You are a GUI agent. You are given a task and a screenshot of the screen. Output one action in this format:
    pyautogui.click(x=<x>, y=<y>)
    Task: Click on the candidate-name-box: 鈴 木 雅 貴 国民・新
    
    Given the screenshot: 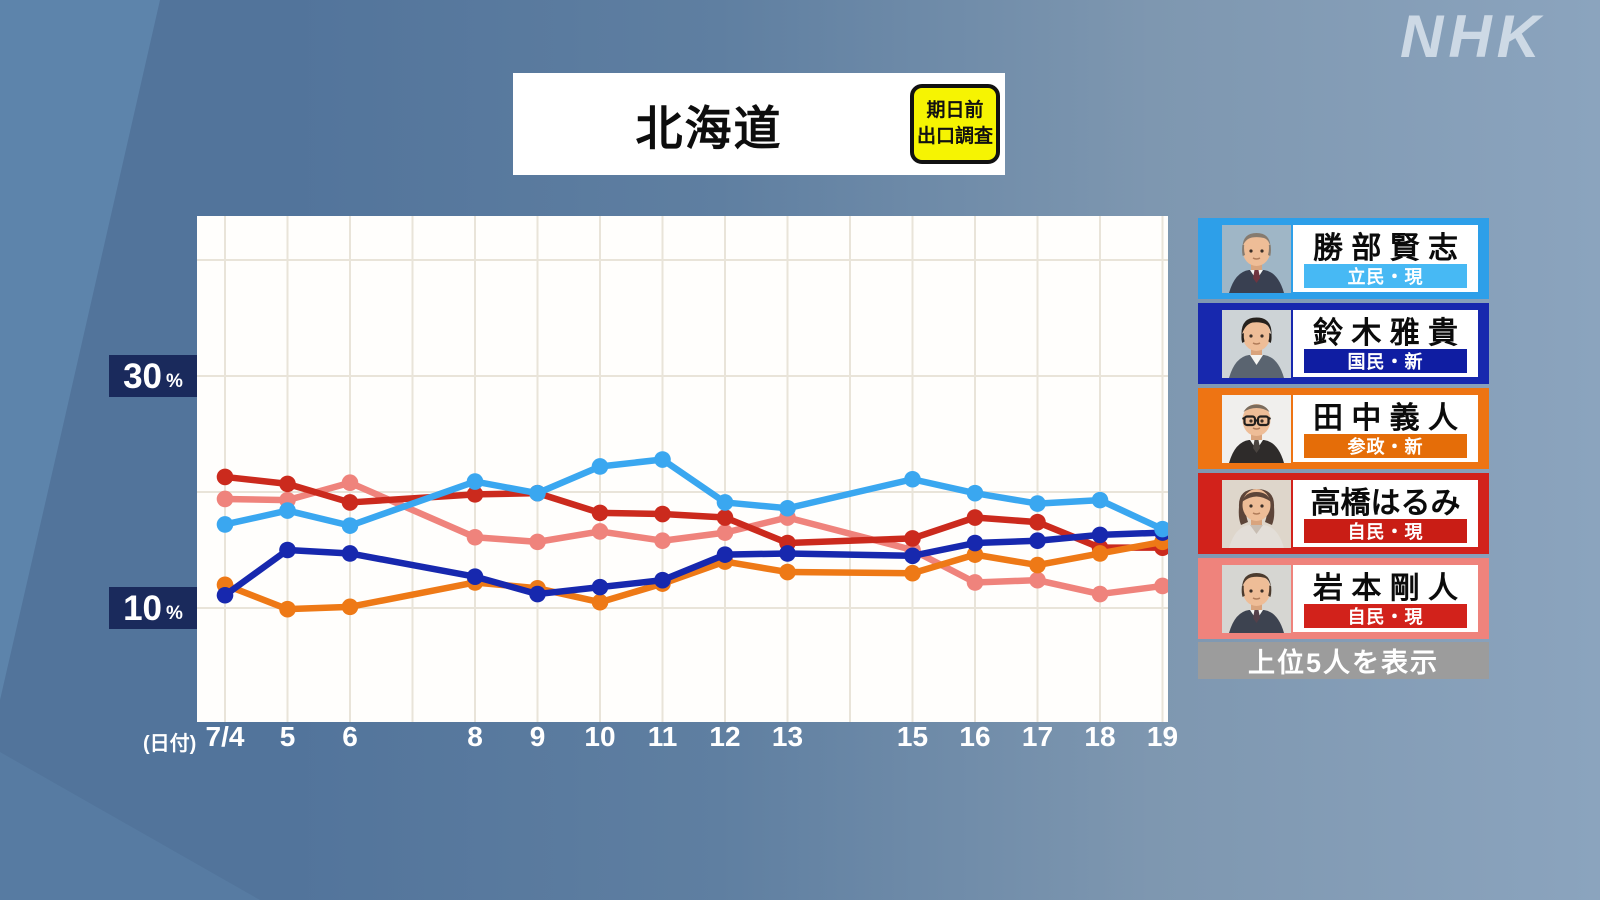 What is the action you would take?
    pyautogui.click(x=1385, y=343)
    